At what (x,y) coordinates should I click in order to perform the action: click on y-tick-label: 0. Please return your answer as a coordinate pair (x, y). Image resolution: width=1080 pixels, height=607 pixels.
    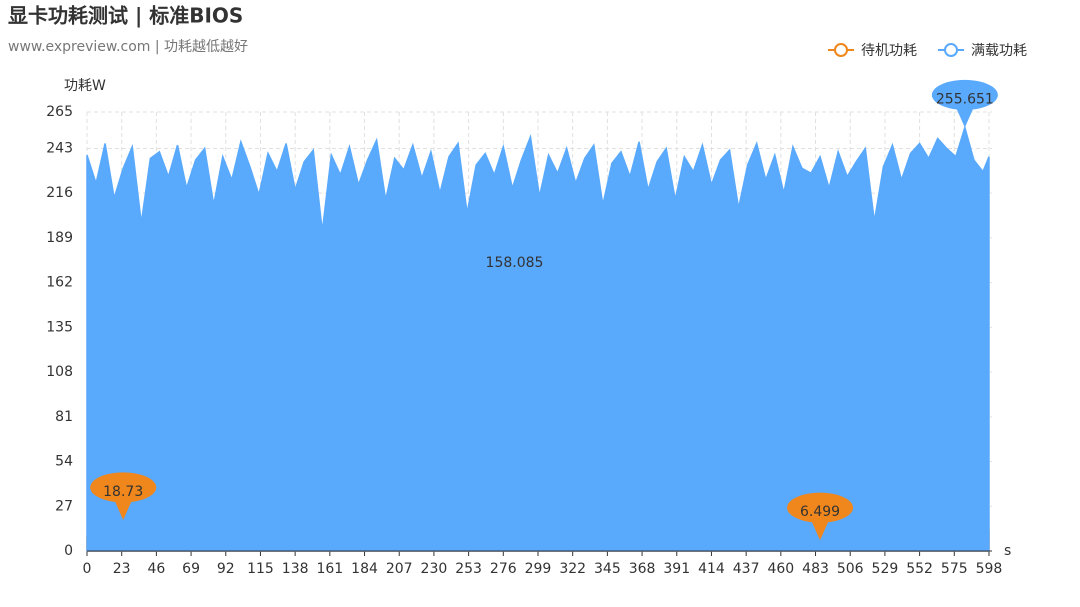
    Looking at the image, I should click on (68, 551).